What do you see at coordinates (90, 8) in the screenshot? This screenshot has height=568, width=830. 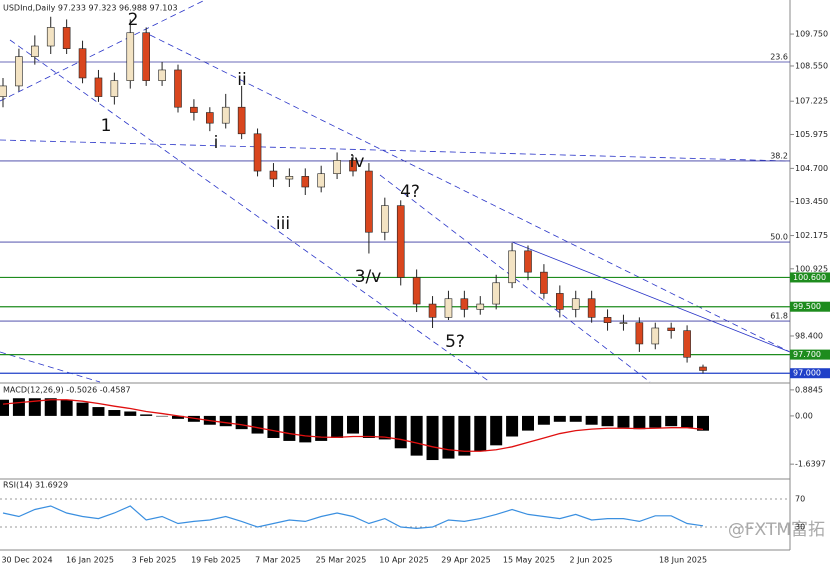 I see `chart-title: USDInd,Daily 97.233 97.323 96.988 97.103` at bounding box center [90, 8].